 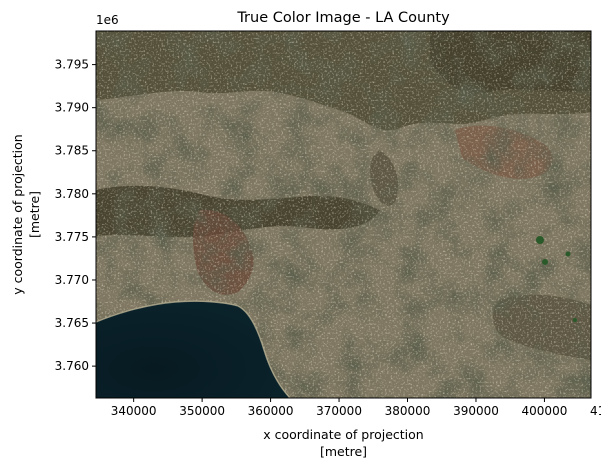 What do you see at coordinates (107, 20) in the screenshot?
I see `y-offset-text: 1e6` at bounding box center [107, 20].